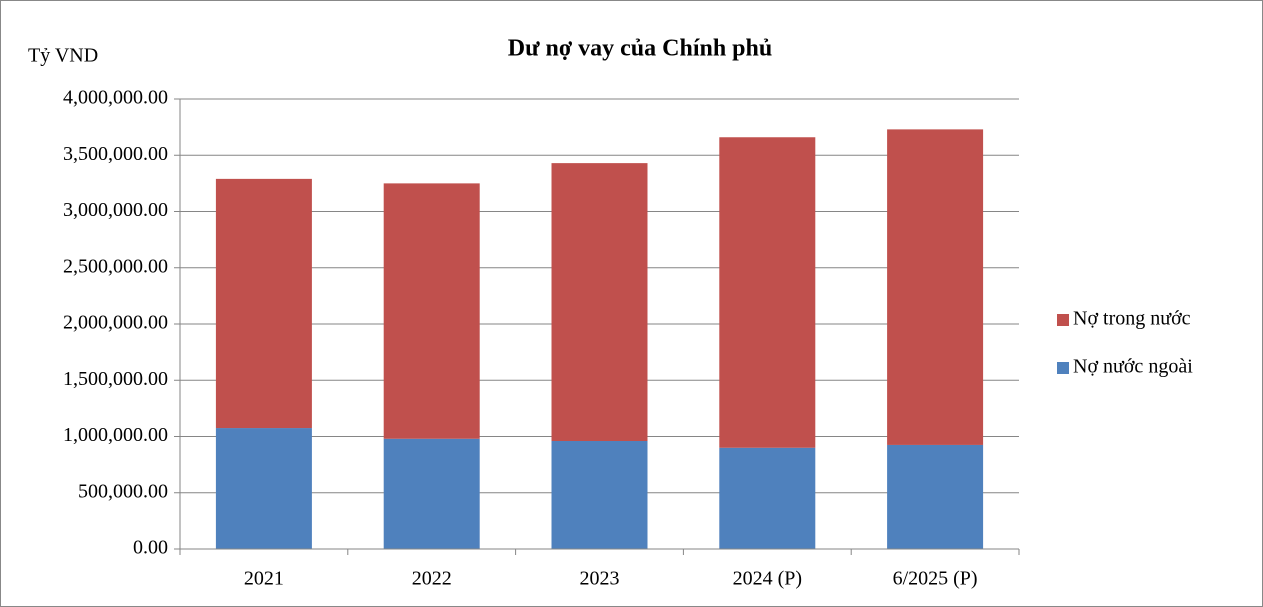  What do you see at coordinates (767, 579) in the screenshot?
I see `x-tick-label: 2024 (P)` at bounding box center [767, 579].